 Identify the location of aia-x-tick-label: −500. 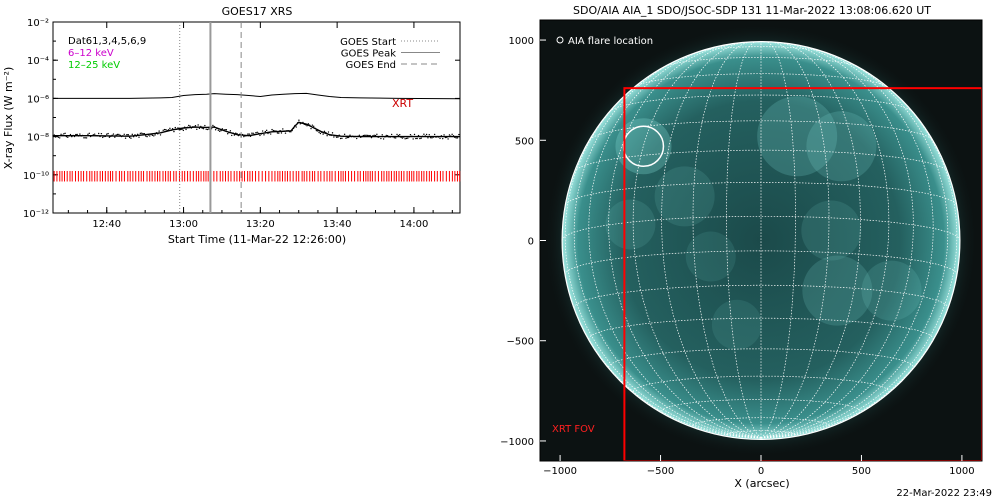
(660, 471).